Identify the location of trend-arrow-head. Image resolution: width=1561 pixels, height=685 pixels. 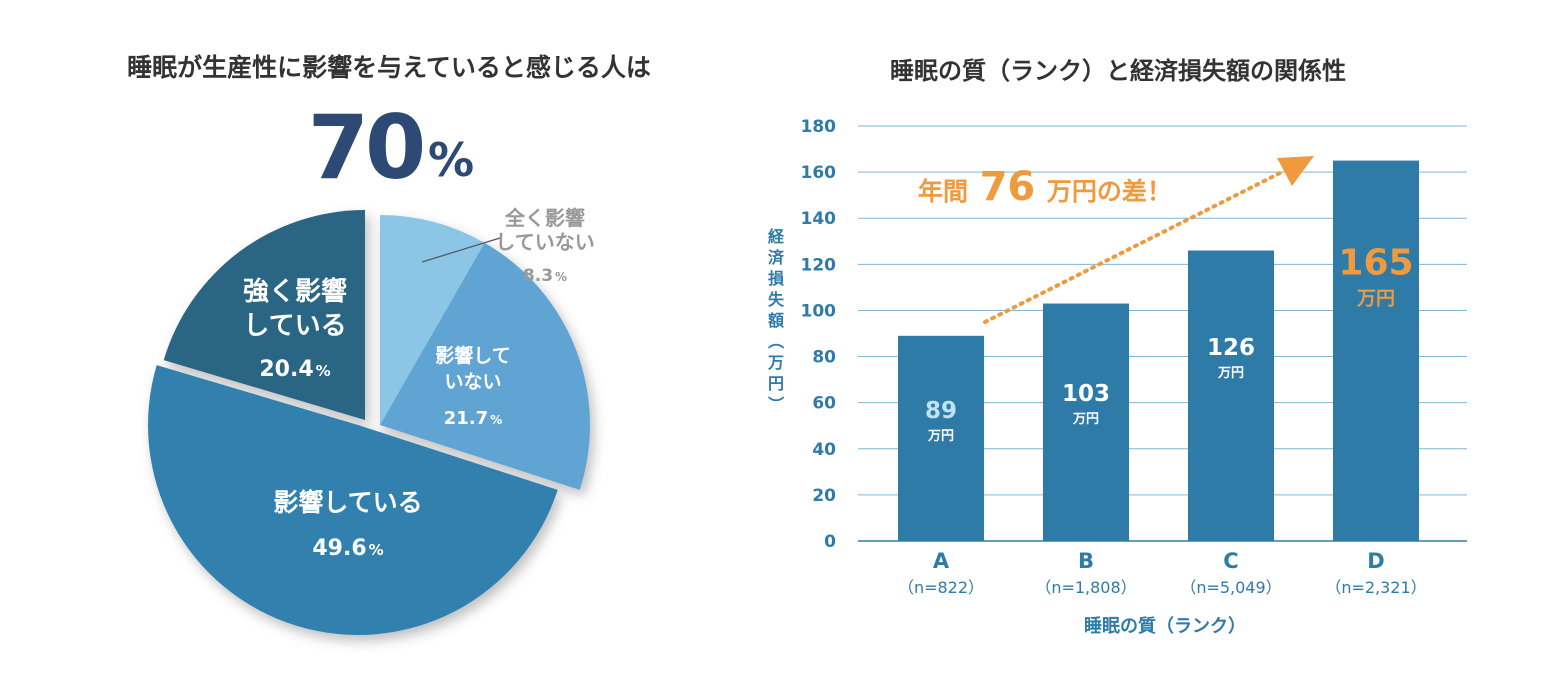
(1295, 171).